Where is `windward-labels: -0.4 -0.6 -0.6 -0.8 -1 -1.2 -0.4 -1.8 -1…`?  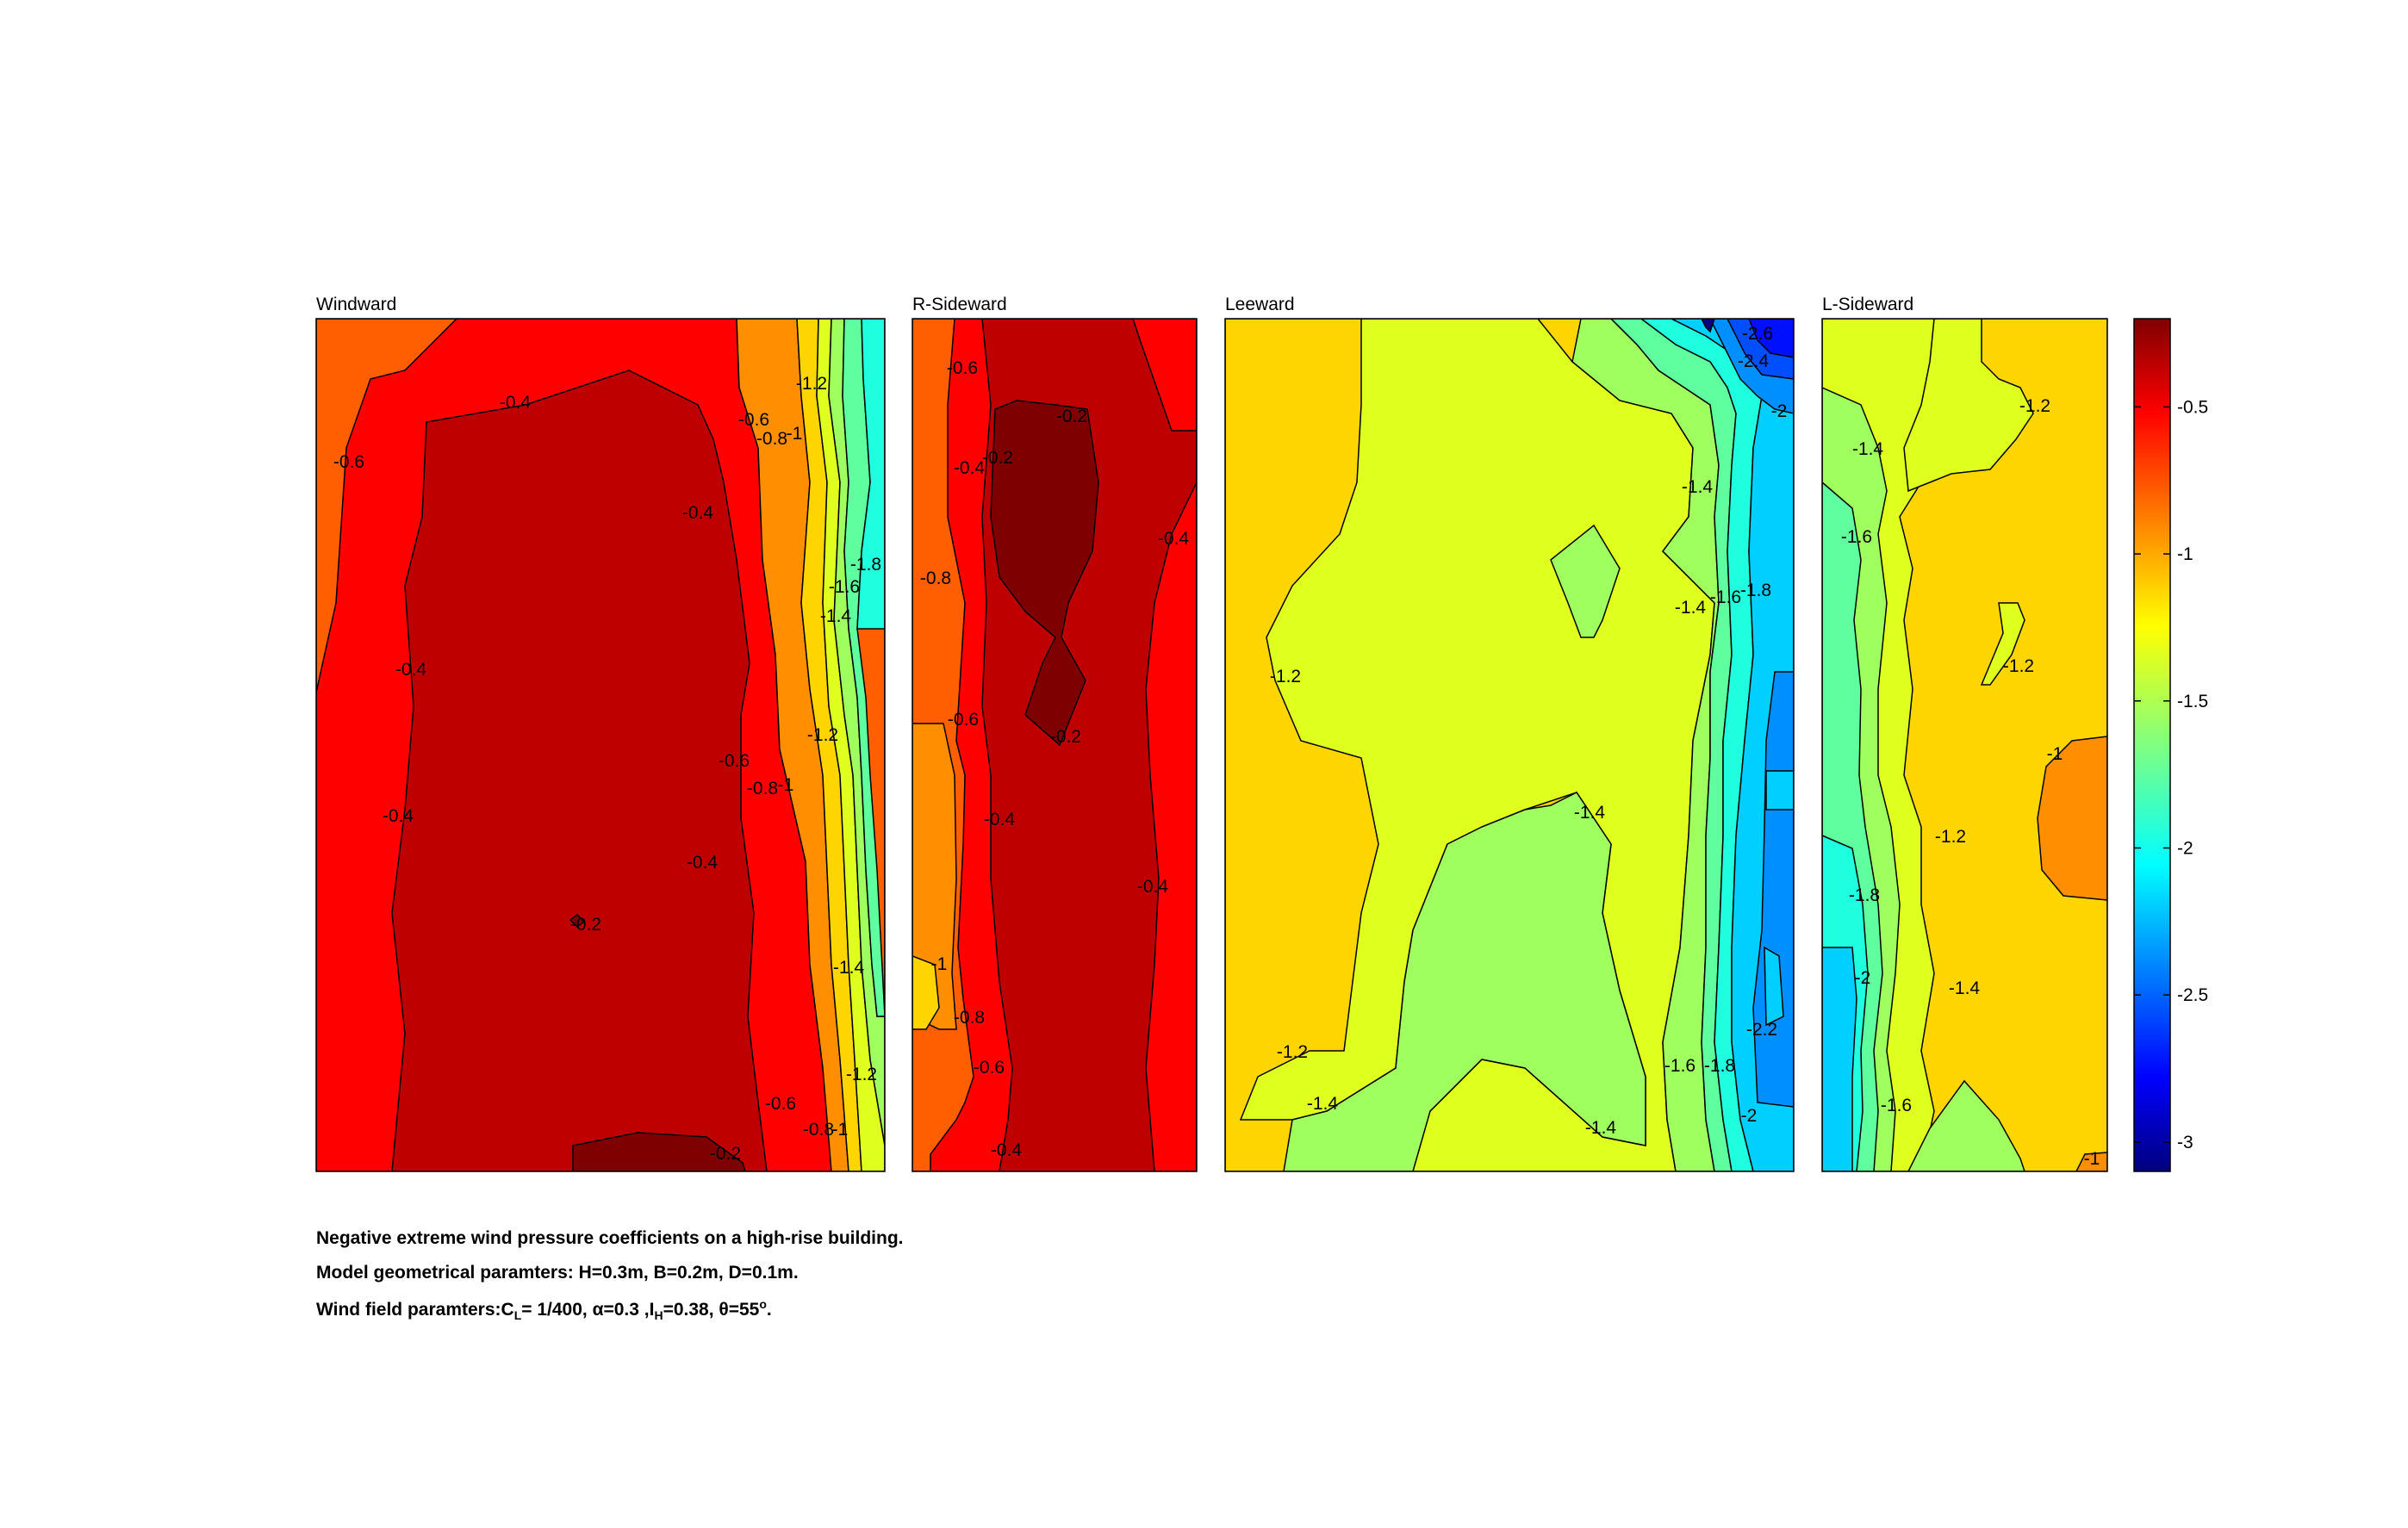 windward-labels: -0.4 -0.6 -0.6 -0.8 -1 -1.2 -0.4 -1.8 -1… is located at coordinates (607, 769).